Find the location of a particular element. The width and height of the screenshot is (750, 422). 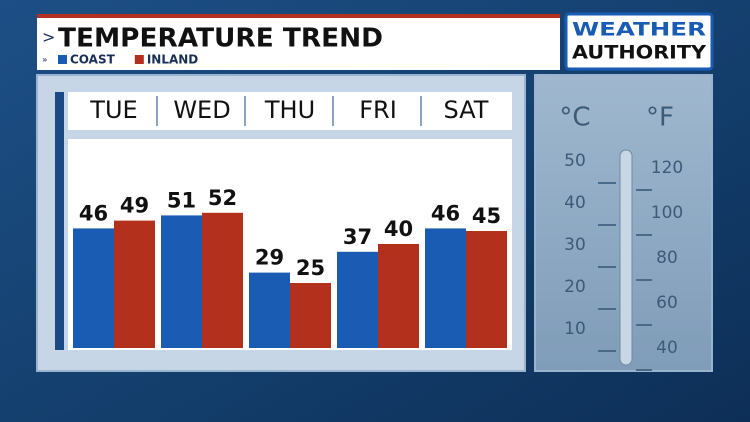

data-label: 49 is located at coordinates (134, 206).